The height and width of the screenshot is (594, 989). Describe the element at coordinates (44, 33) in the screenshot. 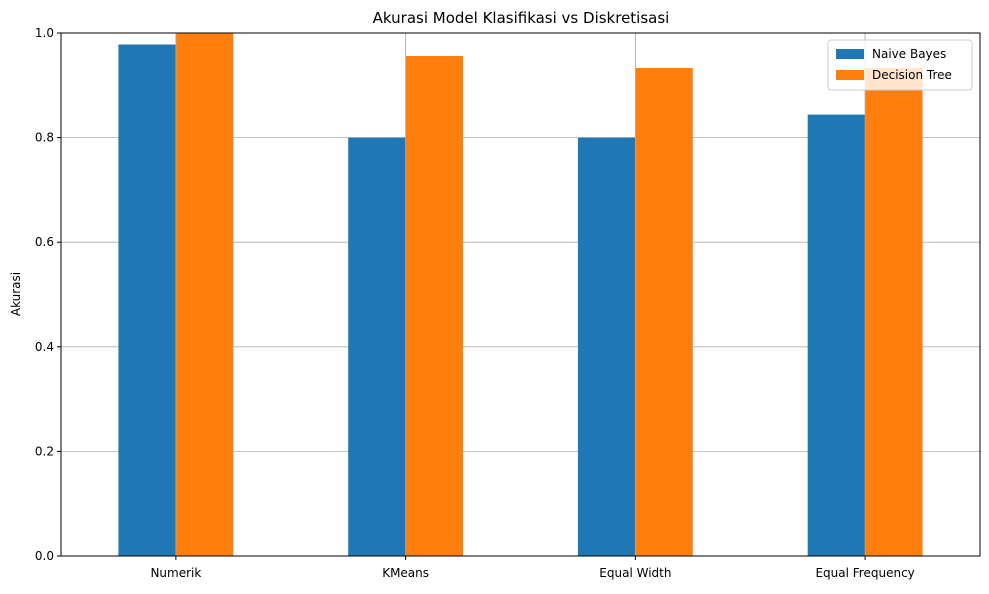

I see `y-tick-label-5: 1.0` at that location.